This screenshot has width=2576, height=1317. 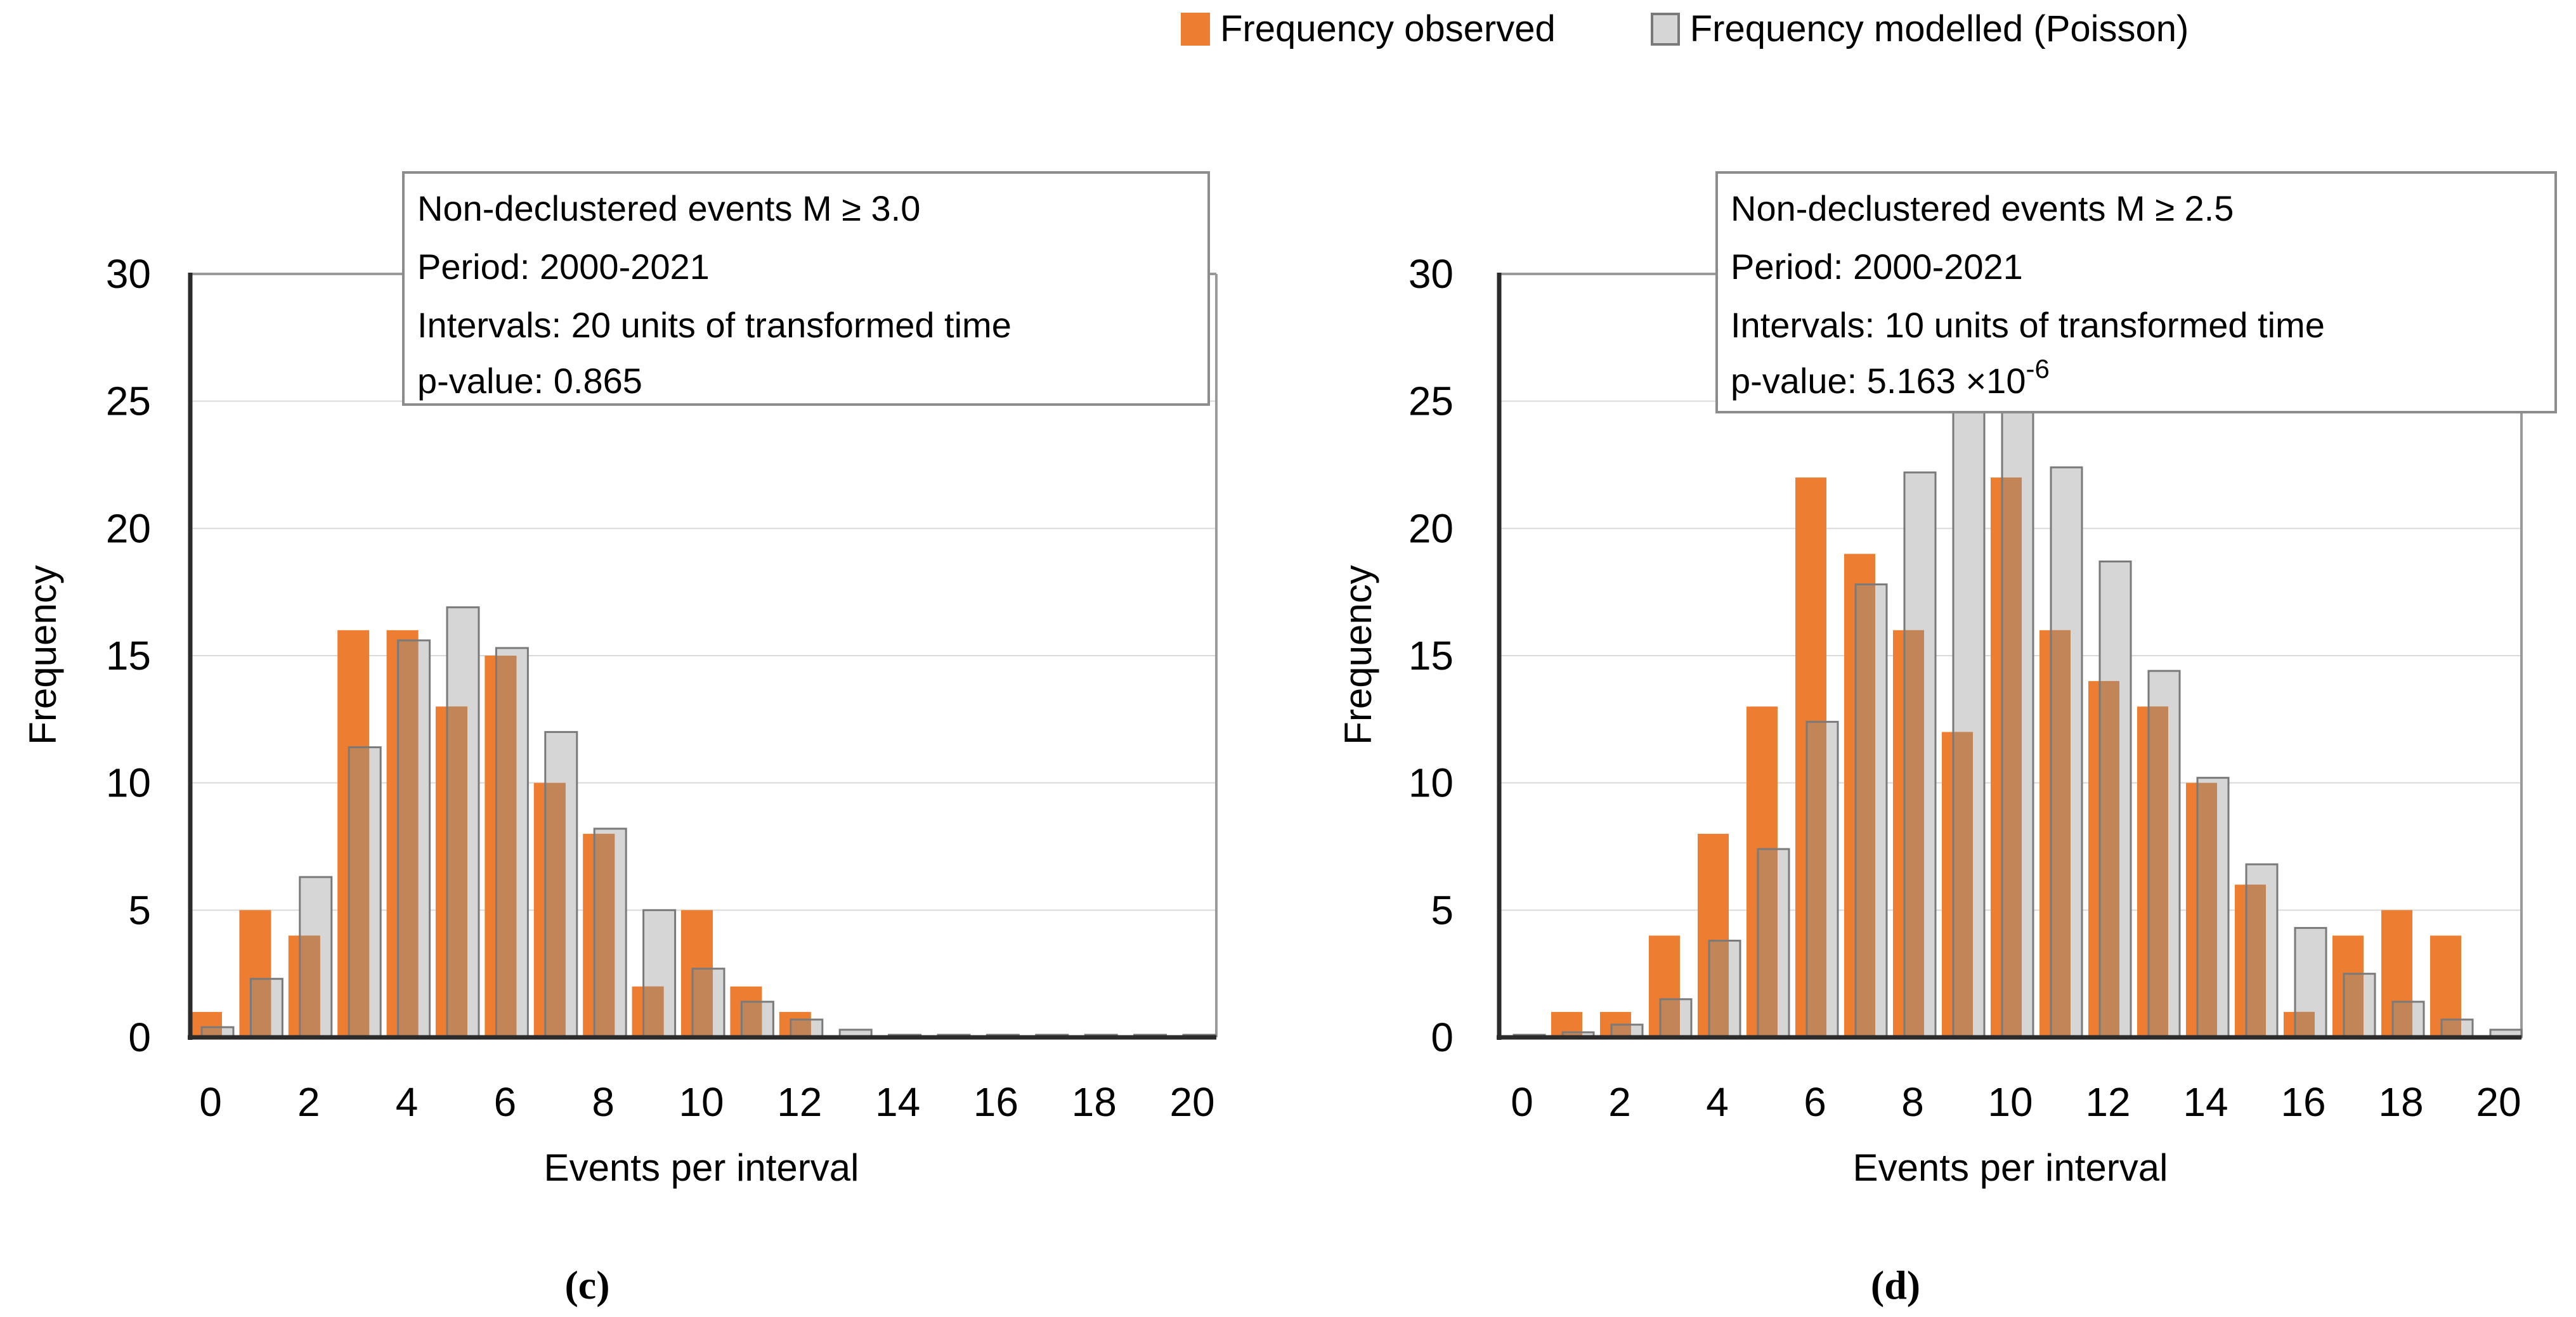 I want to click on modelled-swatch-icon, so click(x=1665, y=29).